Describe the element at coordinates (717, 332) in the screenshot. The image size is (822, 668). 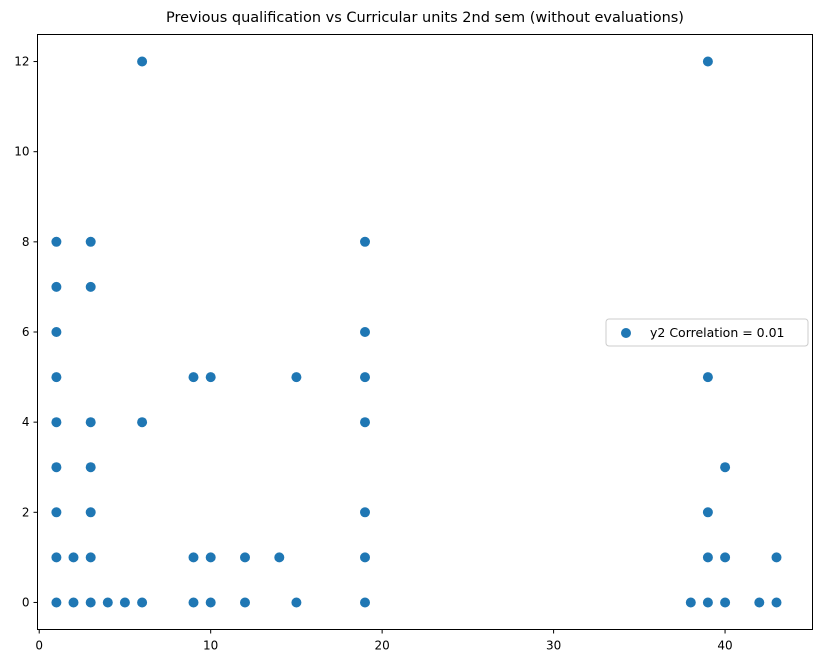
I see `legend-label: y2 Correlation = 0.01` at that location.